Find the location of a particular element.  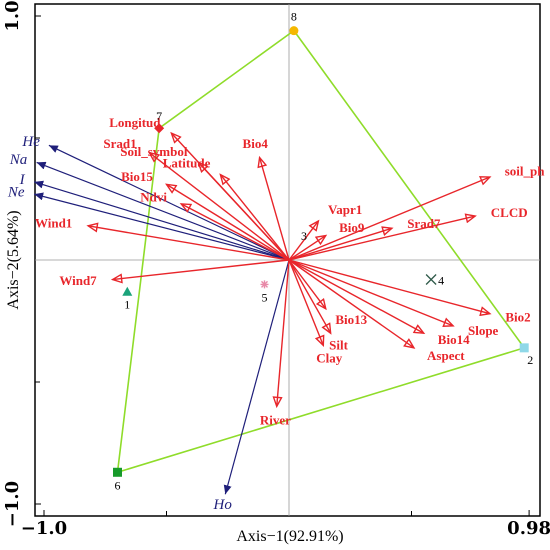

env-vector-ndvi is located at coordinates (235, 232).